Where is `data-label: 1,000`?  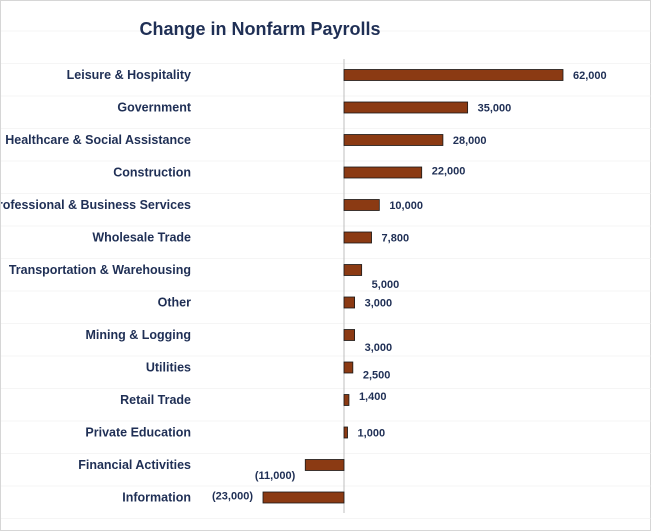 data-label: 1,000 is located at coordinates (372, 434).